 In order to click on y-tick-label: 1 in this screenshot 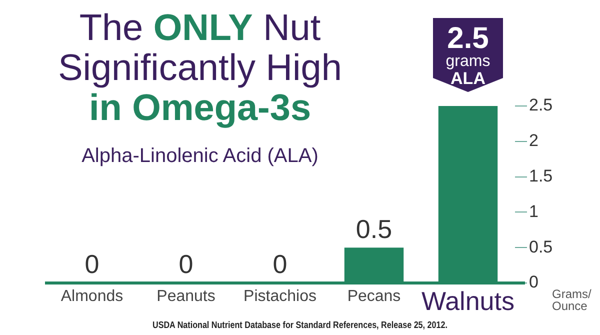, I will do `click(533, 211)`.